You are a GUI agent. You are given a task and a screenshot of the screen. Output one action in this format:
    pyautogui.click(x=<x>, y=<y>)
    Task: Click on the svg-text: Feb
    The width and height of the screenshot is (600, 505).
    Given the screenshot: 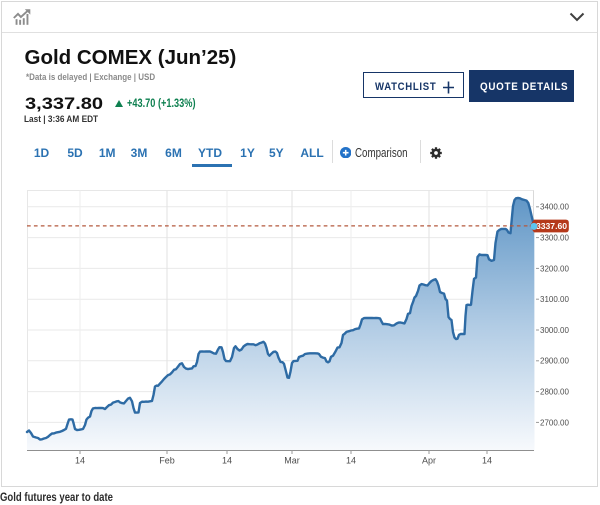 What is the action you would take?
    pyautogui.click(x=167, y=460)
    